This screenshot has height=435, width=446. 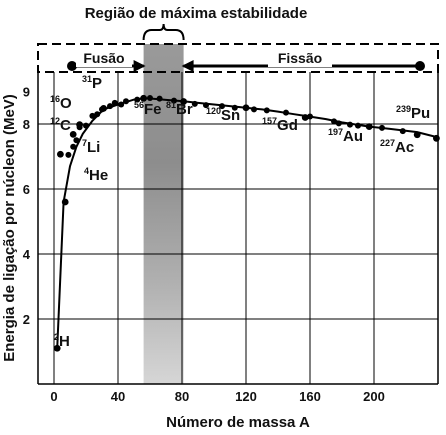 I want to click on nuclide-label-fe: 56Fe, so click(x=148, y=109).